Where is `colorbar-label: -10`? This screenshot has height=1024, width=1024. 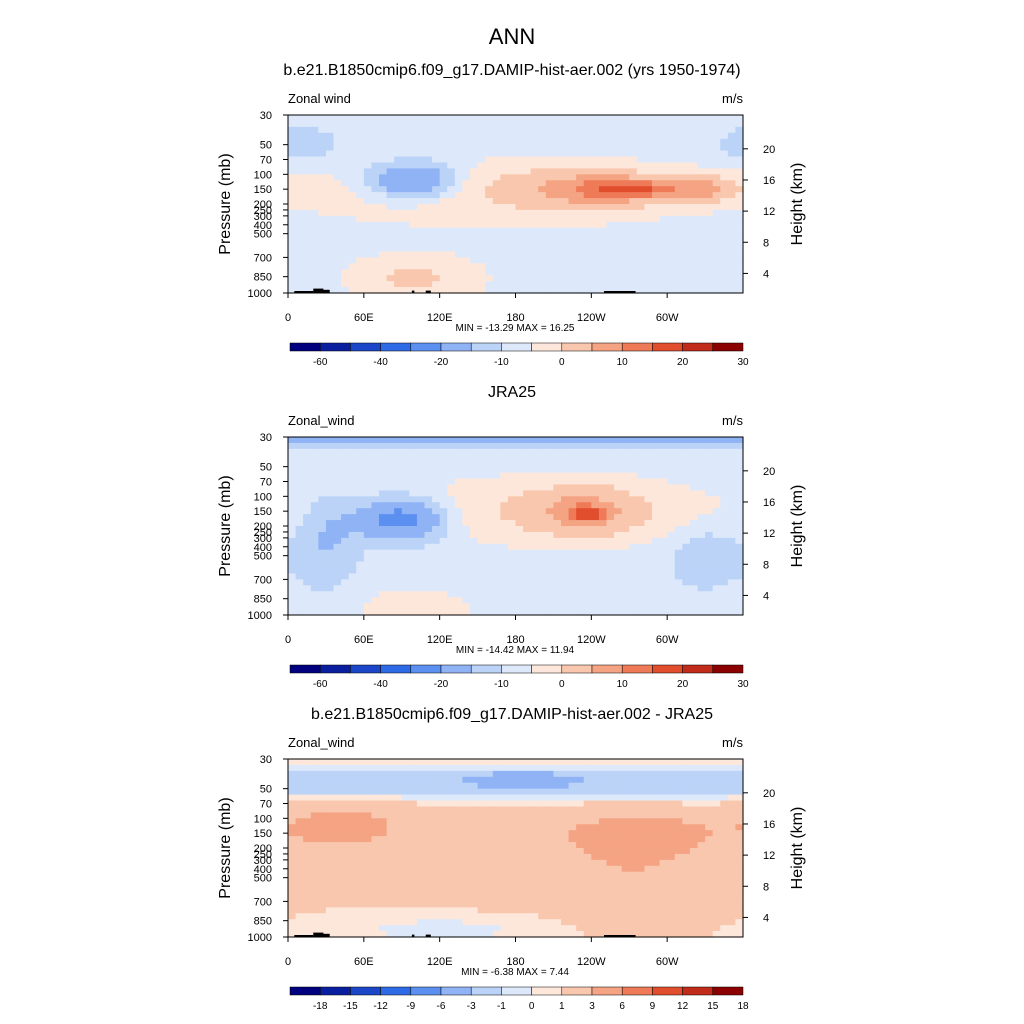
colorbar-label: -10 is located at coordinates (501, 362).